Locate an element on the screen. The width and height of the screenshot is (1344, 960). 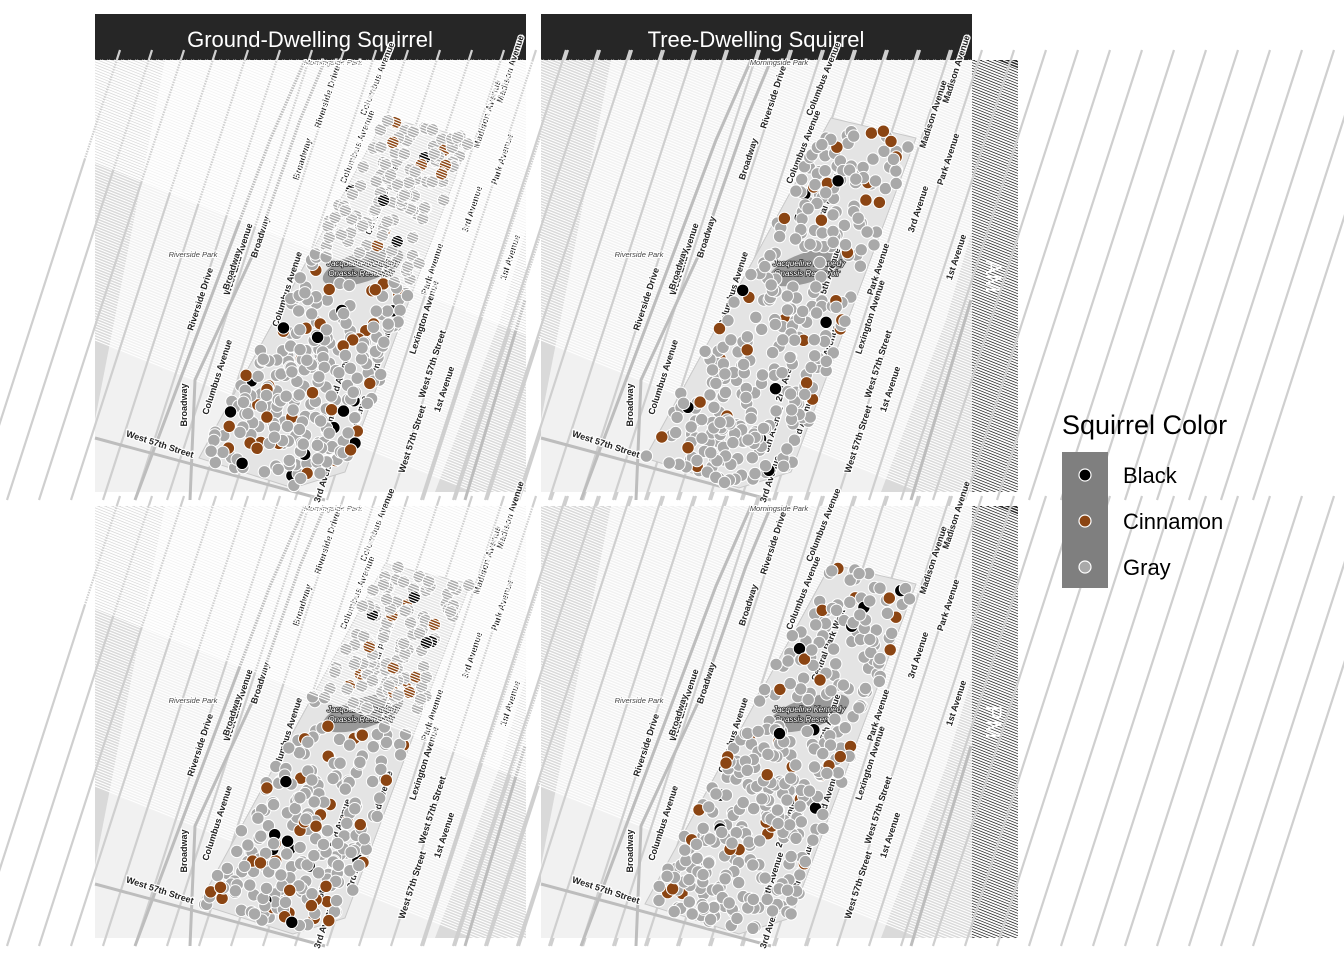
legend-key-gray is located at coordinates (1085, 567).